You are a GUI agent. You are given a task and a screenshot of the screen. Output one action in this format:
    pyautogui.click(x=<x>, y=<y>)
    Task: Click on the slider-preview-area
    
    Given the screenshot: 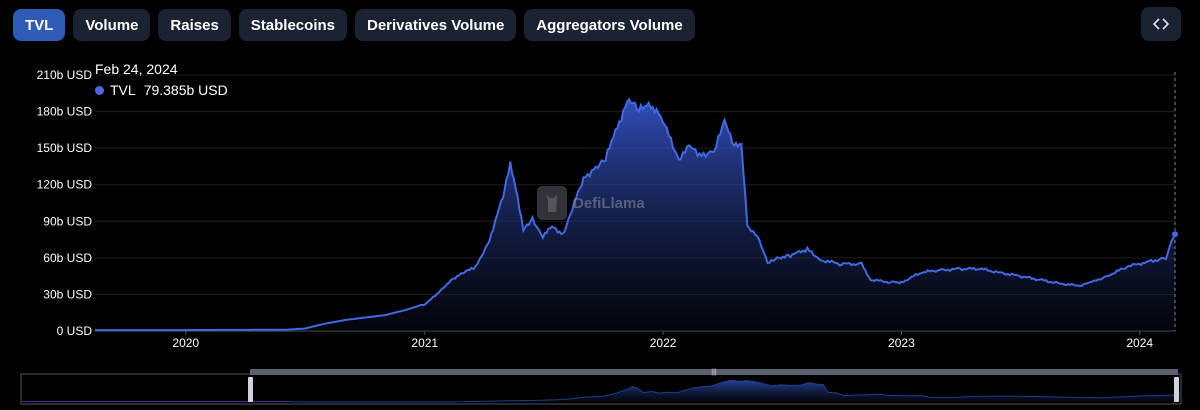 What is the action you would take?
    pyautogui.click(x=601, y=391)
    